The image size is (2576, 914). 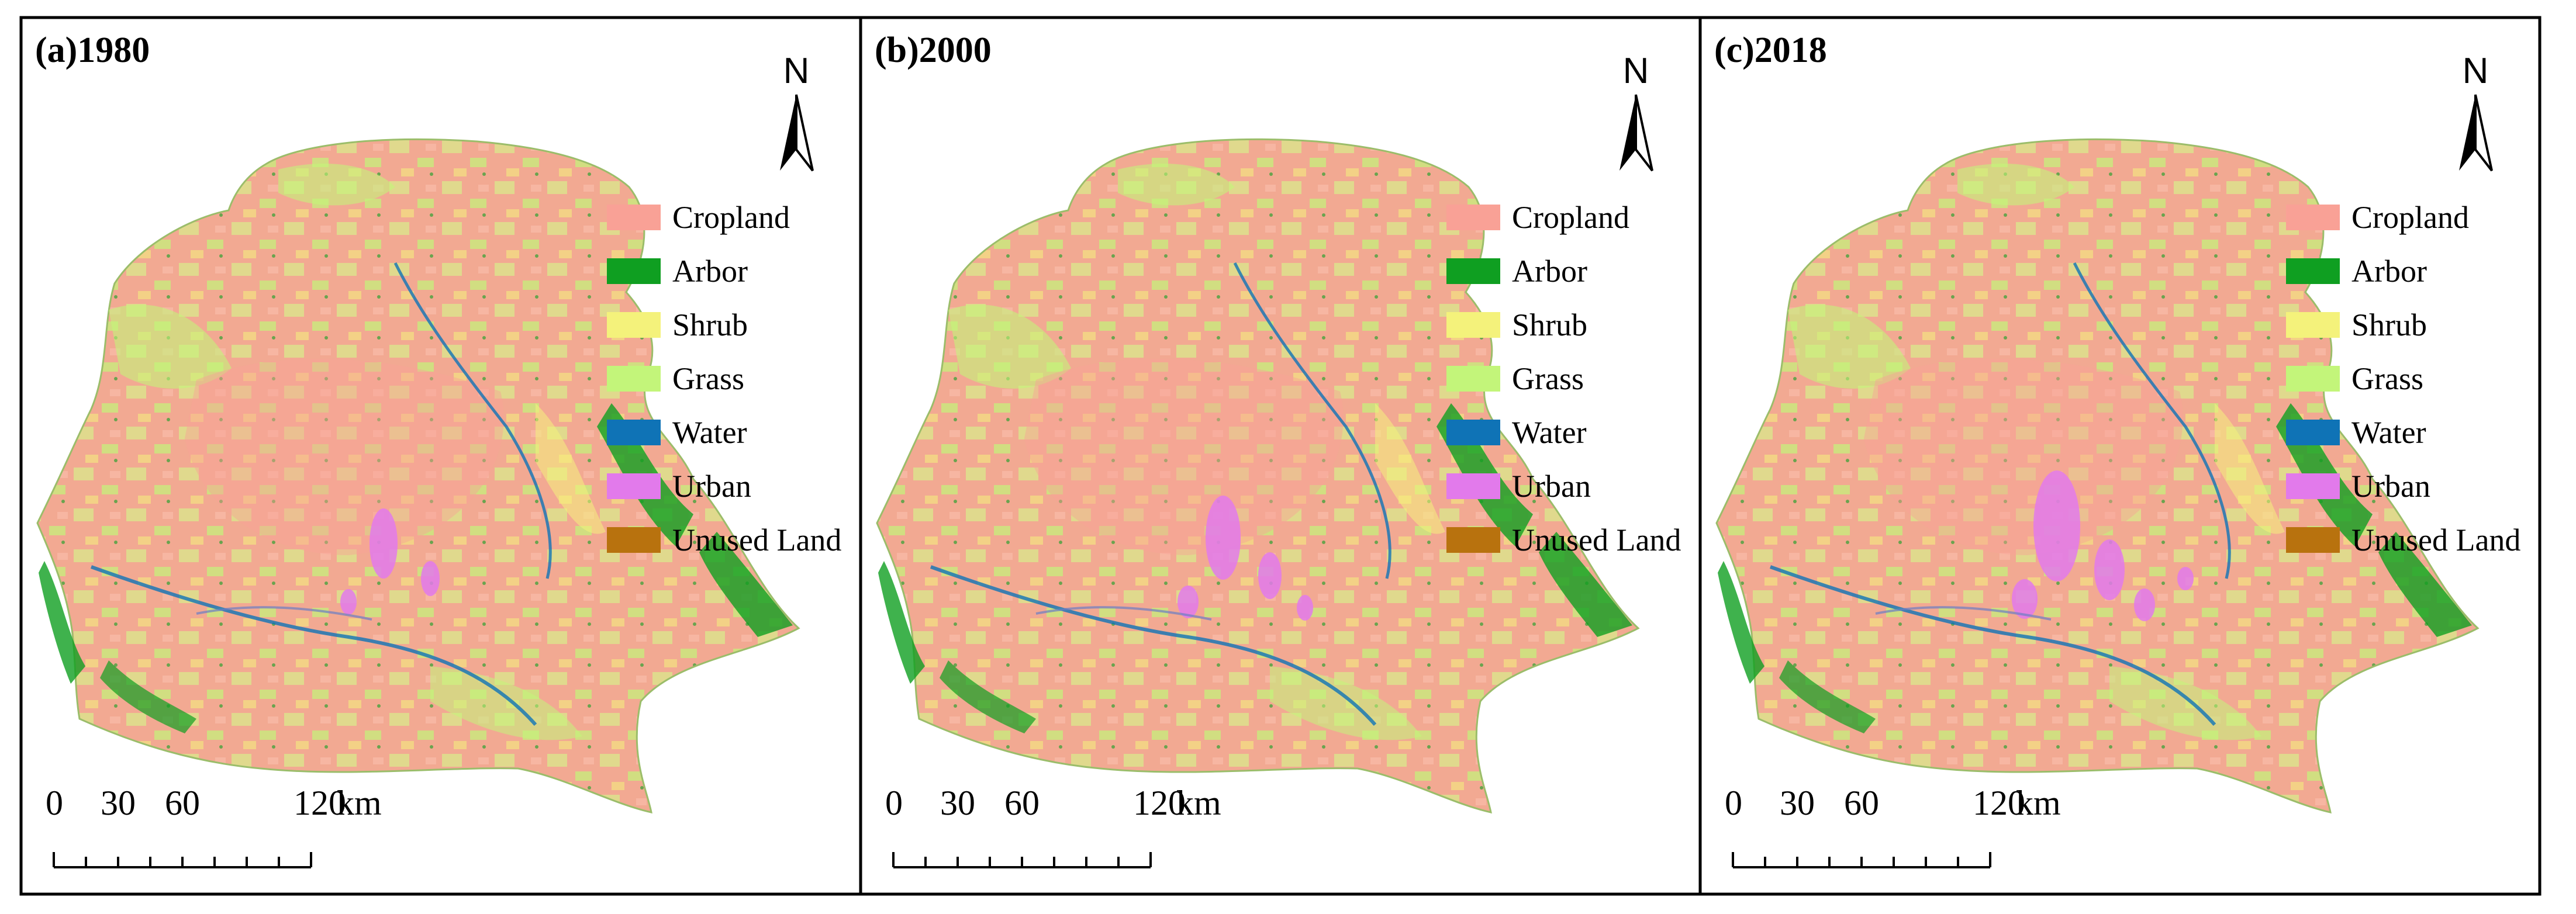 I want to click on panel-title: (c)2018, so click(x=1770, y=50).